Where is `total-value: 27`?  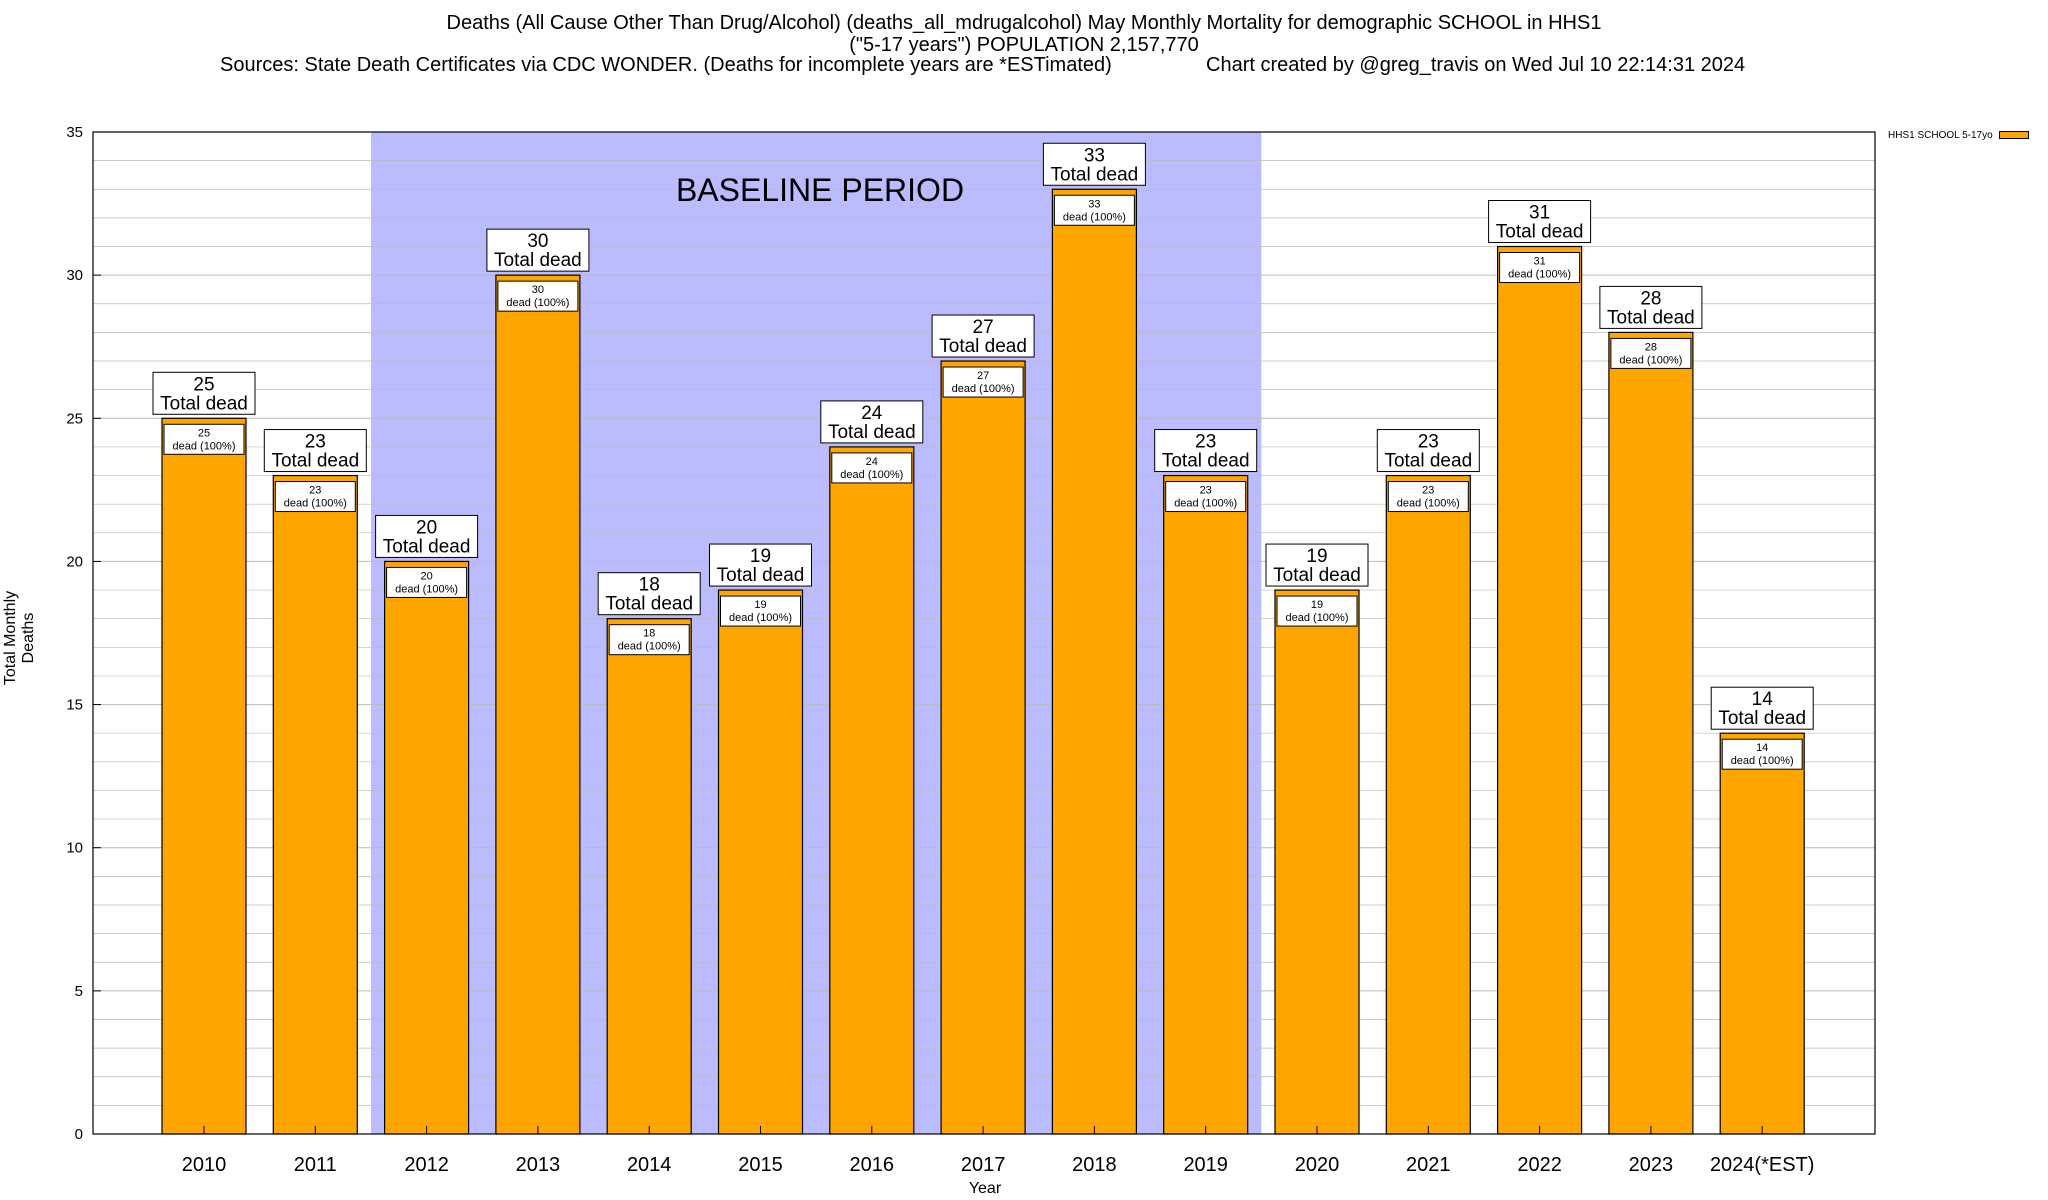 total-value: 27 is located at coordinates (983, 327).